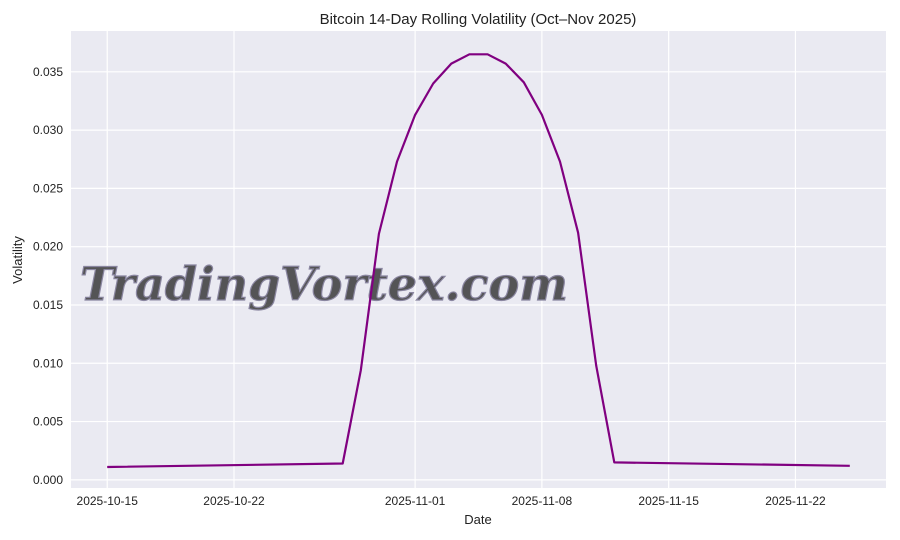 This screenshot has width=900, height=540. Describe the element at coordinates (48, 130) in the screenshot. I see `y-tick-label: 0.030` at that location.